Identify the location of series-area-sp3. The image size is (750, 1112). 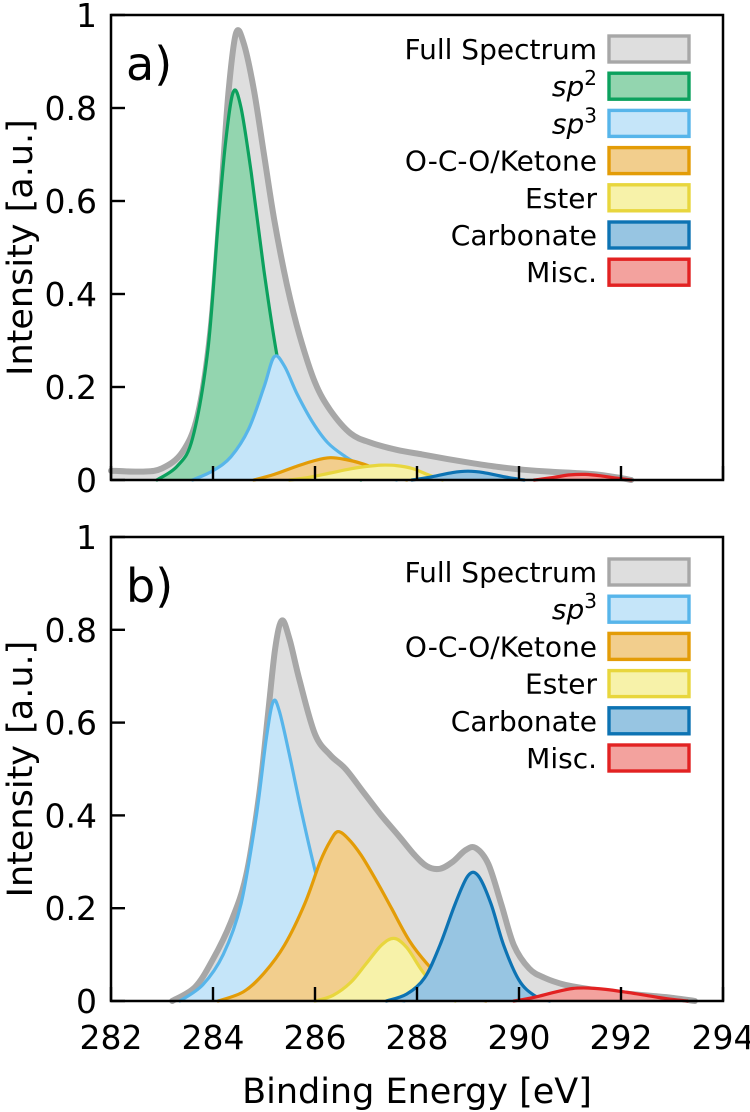
(294, 417).